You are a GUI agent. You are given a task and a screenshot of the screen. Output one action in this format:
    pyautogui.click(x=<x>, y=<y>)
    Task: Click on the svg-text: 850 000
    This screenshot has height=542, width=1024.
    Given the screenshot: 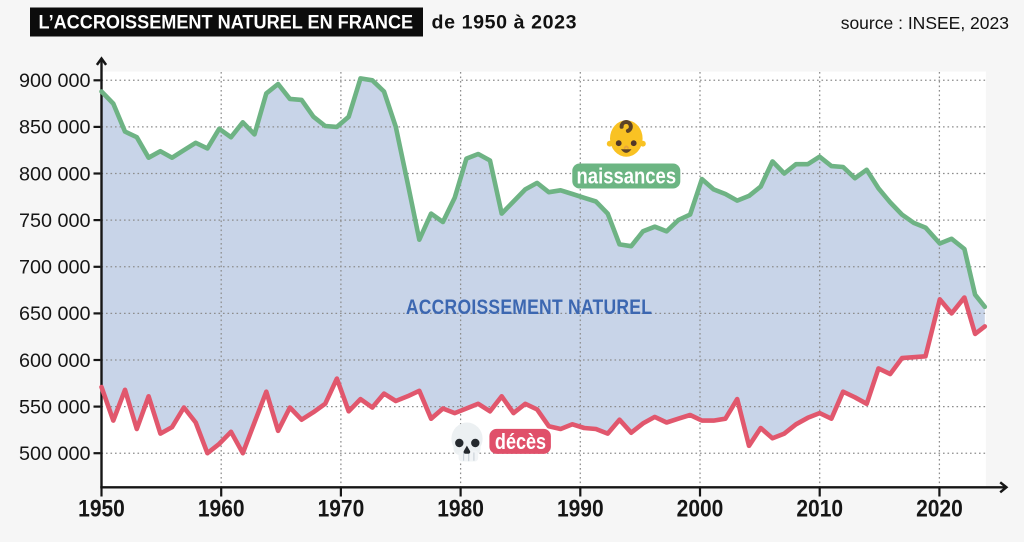 What is the action you would take?
    pyautogui.click(x=55, y=128)
    